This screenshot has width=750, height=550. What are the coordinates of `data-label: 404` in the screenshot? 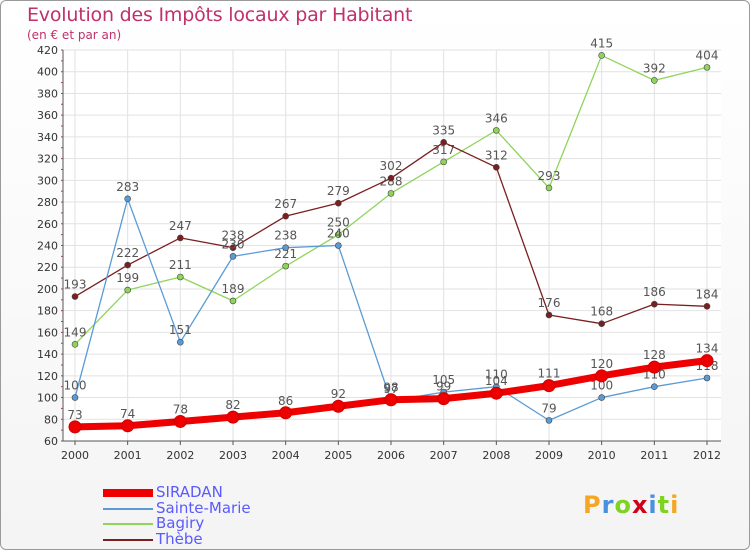 It's located at (707, 55).